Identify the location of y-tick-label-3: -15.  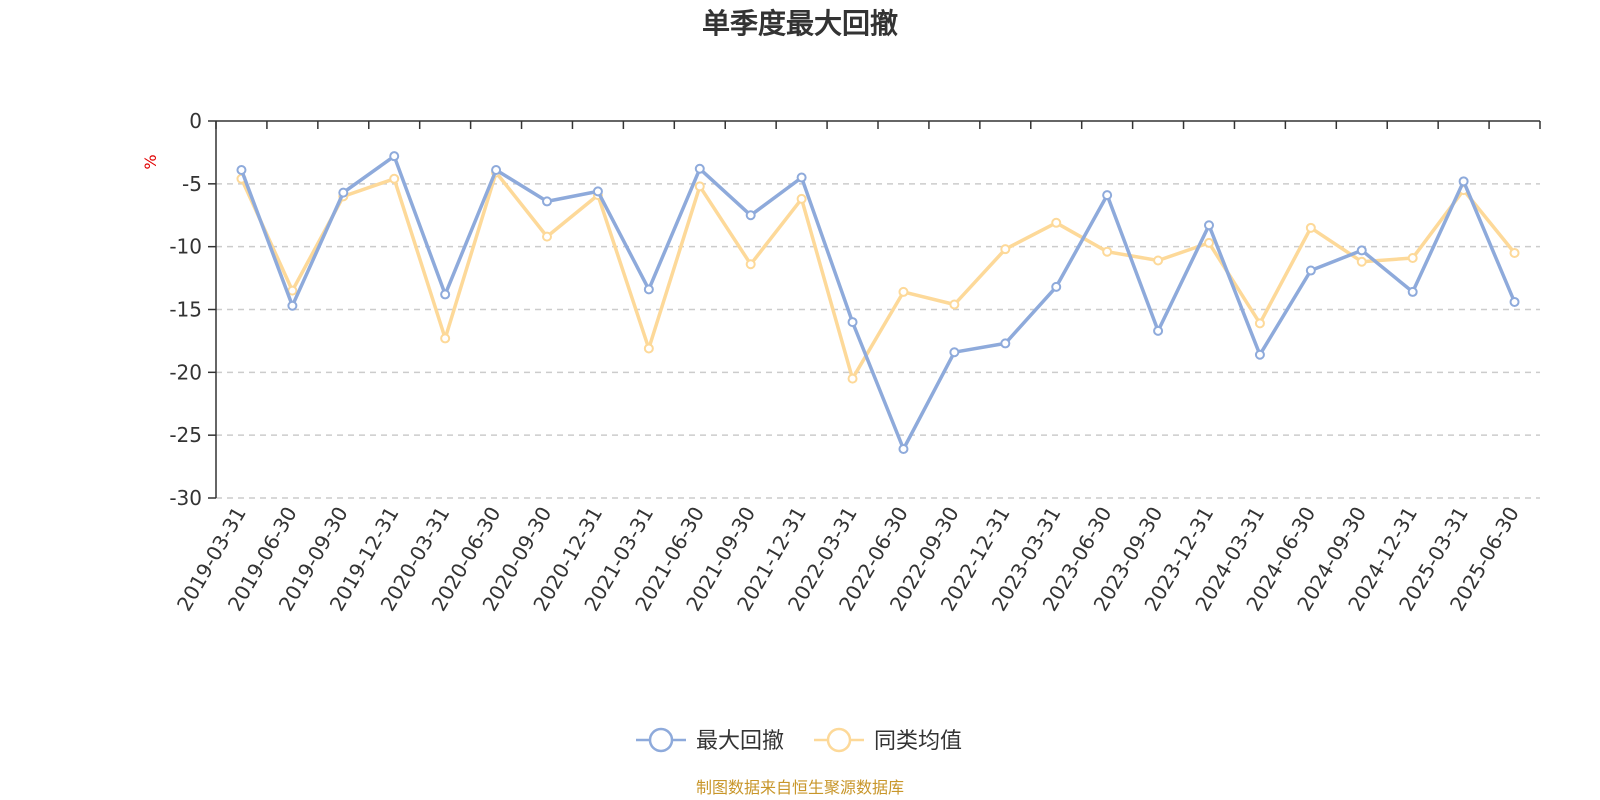
(185, 310).